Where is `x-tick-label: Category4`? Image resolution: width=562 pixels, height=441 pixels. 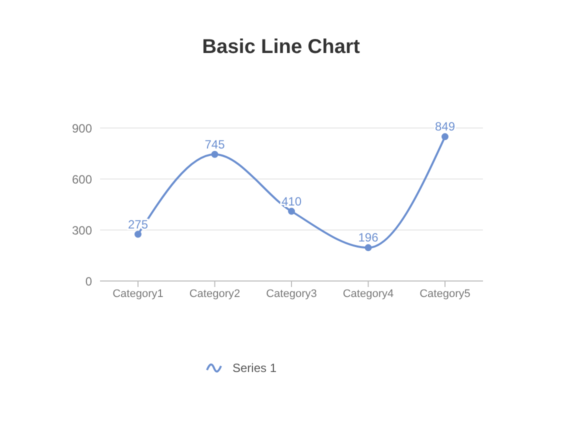 x-tick-label: Category4 is located at coordinates (368, 294).